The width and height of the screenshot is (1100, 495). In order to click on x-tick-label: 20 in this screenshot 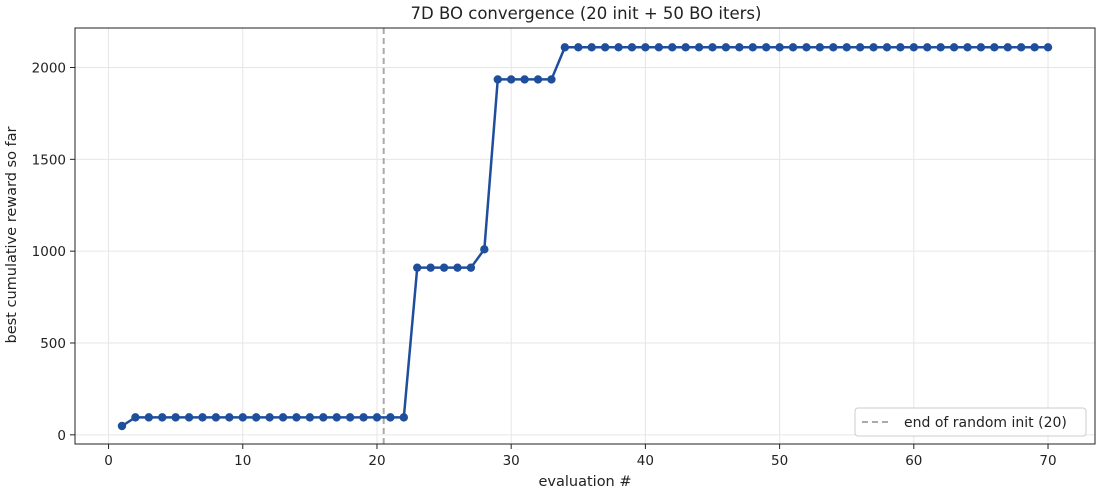, I will do `click(376, 461)`.